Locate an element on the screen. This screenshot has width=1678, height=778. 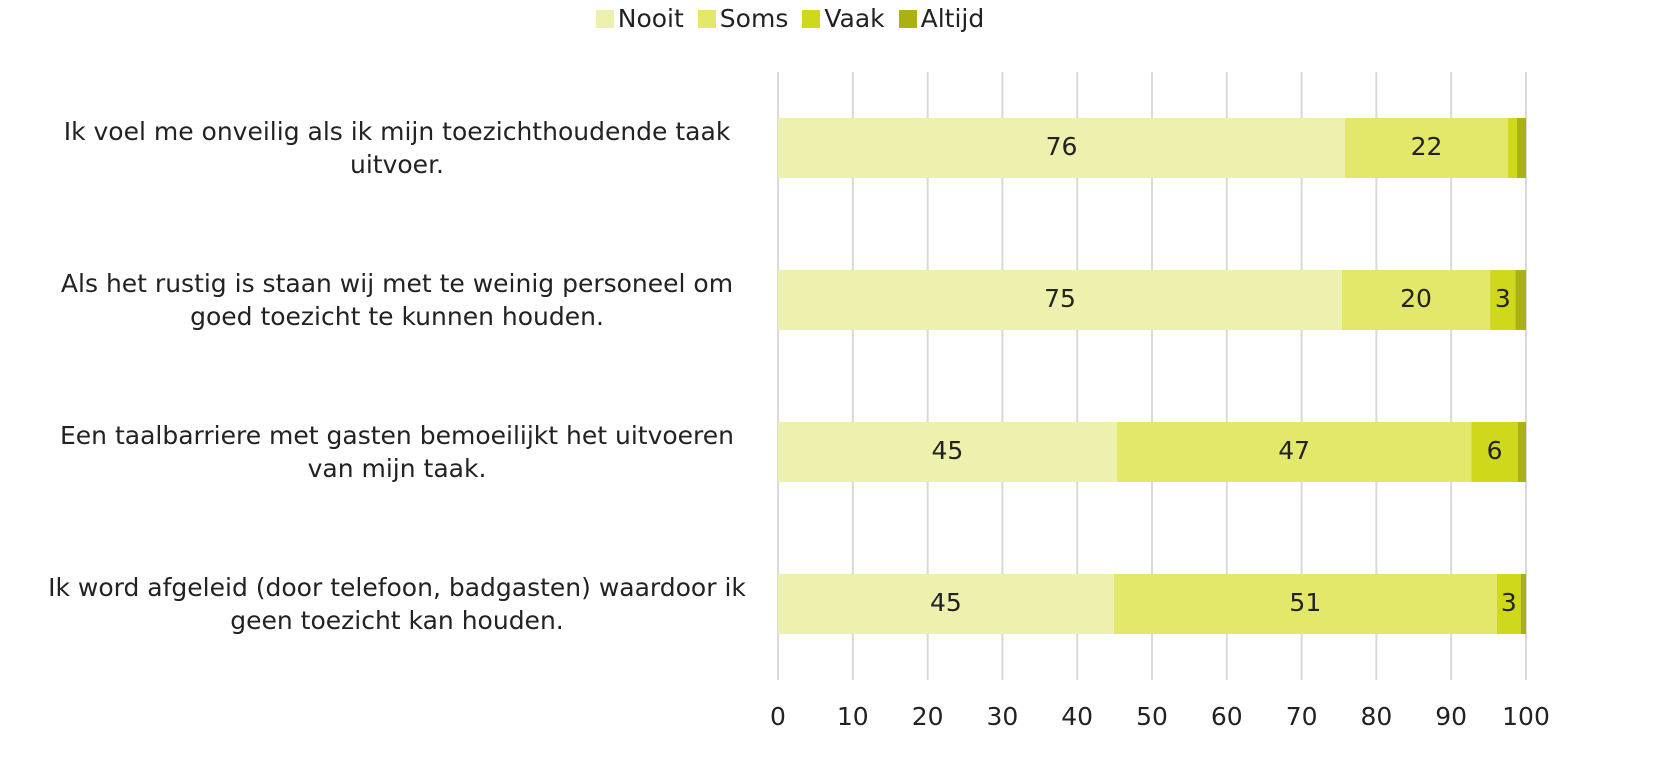
x-tick-label: 90 is located at coordinates (1451, 716).